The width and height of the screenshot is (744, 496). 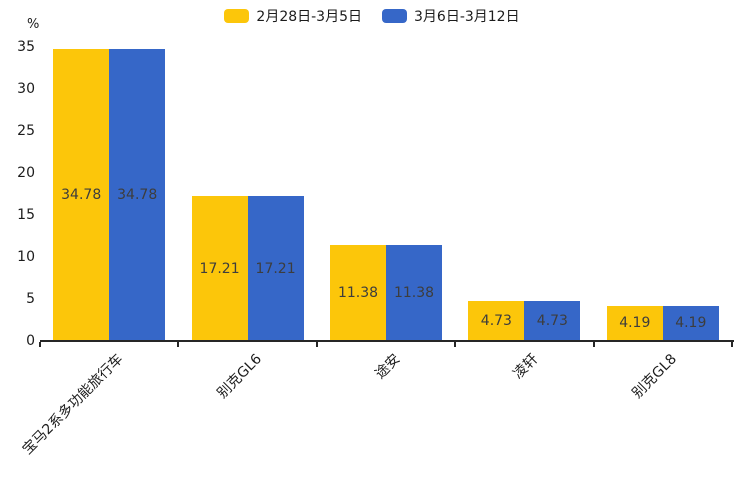 I want to click on y-tick-label-25: 25, so click(x=26, y=131).